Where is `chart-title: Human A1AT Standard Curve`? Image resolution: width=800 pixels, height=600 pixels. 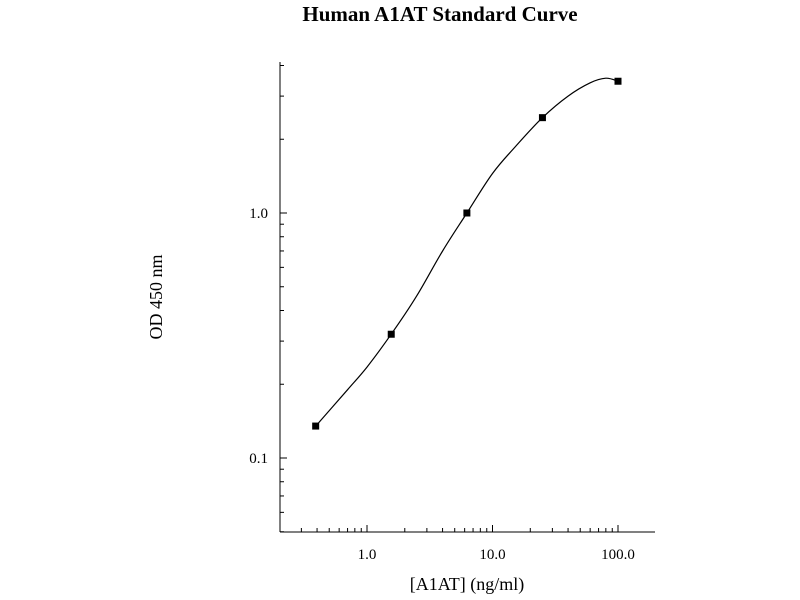
chart-title: Human A1AT Standard Curve is located at coordinates (440, 14).